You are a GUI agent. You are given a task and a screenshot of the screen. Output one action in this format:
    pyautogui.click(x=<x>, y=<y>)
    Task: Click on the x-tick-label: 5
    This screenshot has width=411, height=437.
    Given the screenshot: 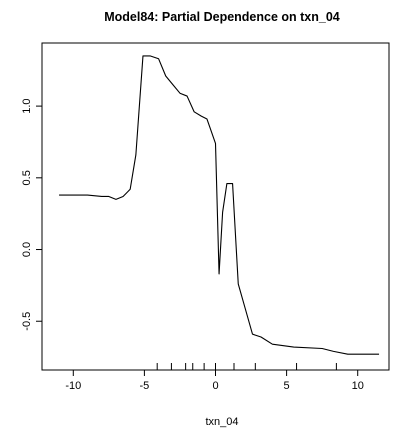 What is the action you would take?
    pyautogui.click(x=287, y=386)
    